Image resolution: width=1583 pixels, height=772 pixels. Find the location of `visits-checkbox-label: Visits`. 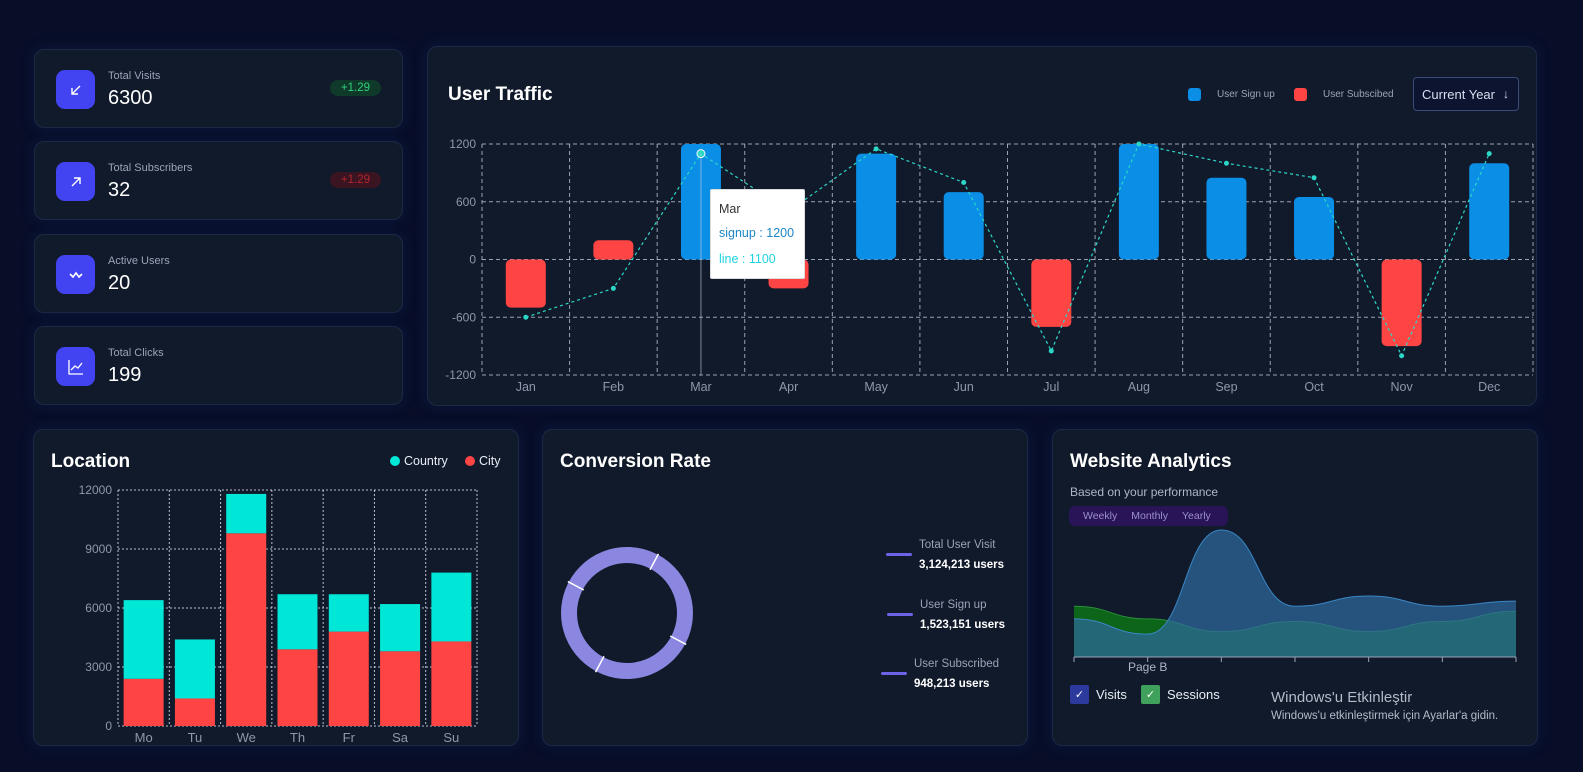

visits-checkbox-label: Visits is located at coordinates (1111, 694).